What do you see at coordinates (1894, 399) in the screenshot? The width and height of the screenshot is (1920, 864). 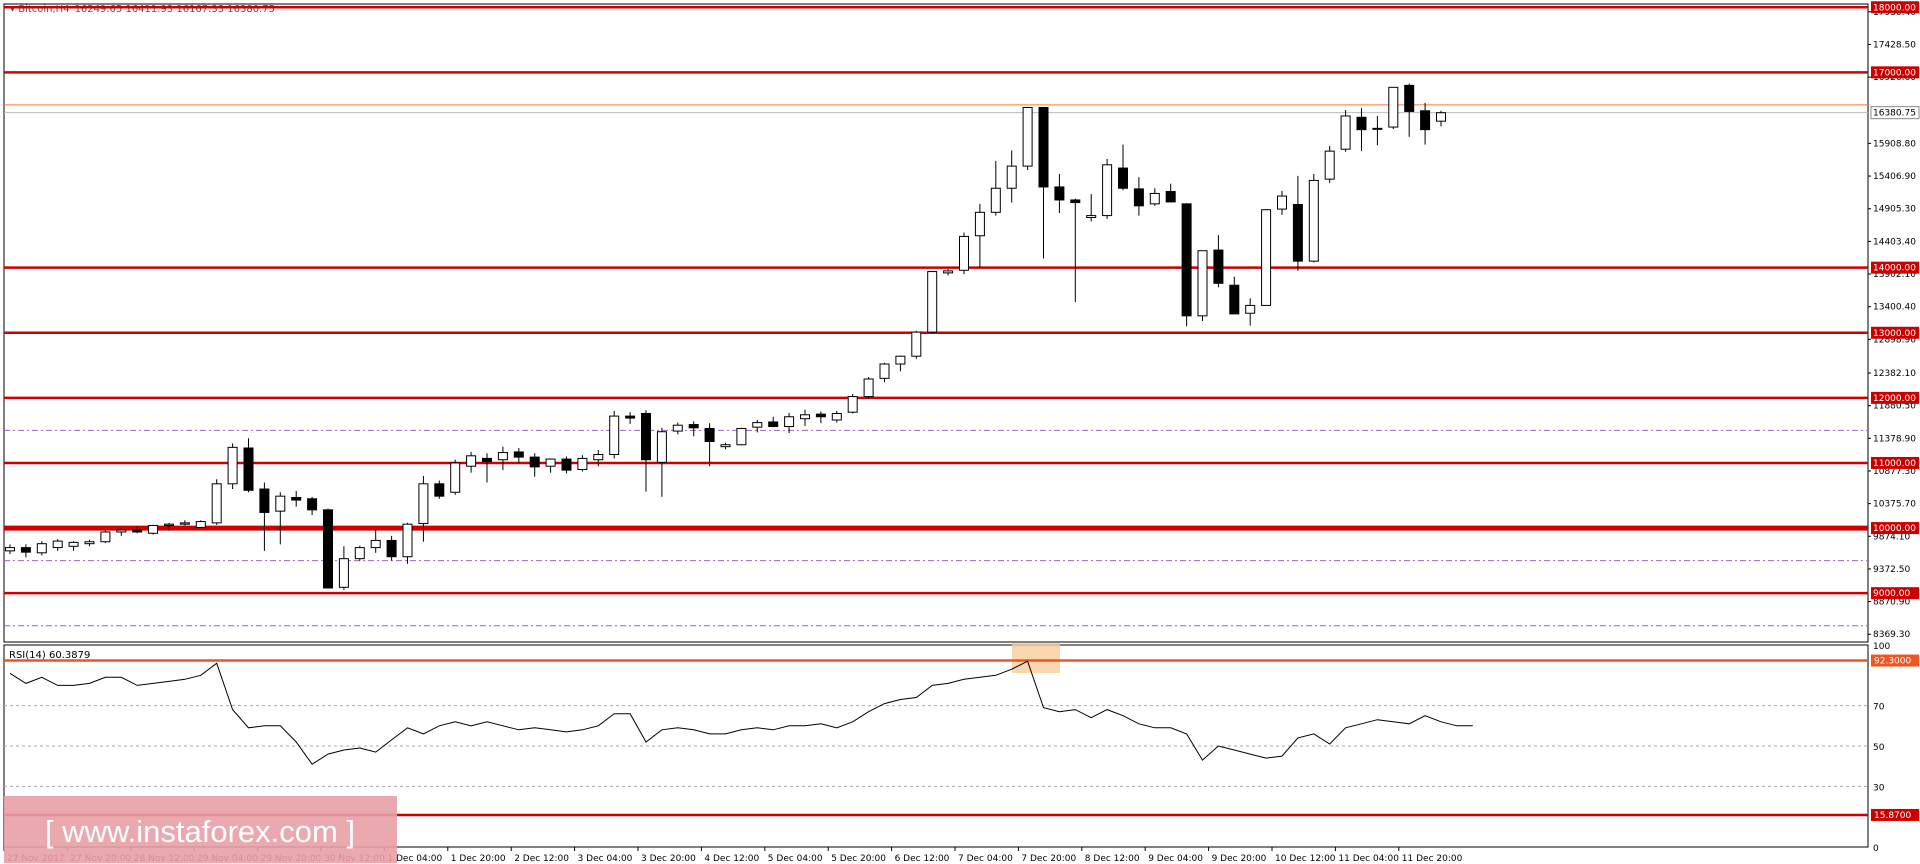 I see `level-label: 12000.00` at bounding box center [1894, 399].